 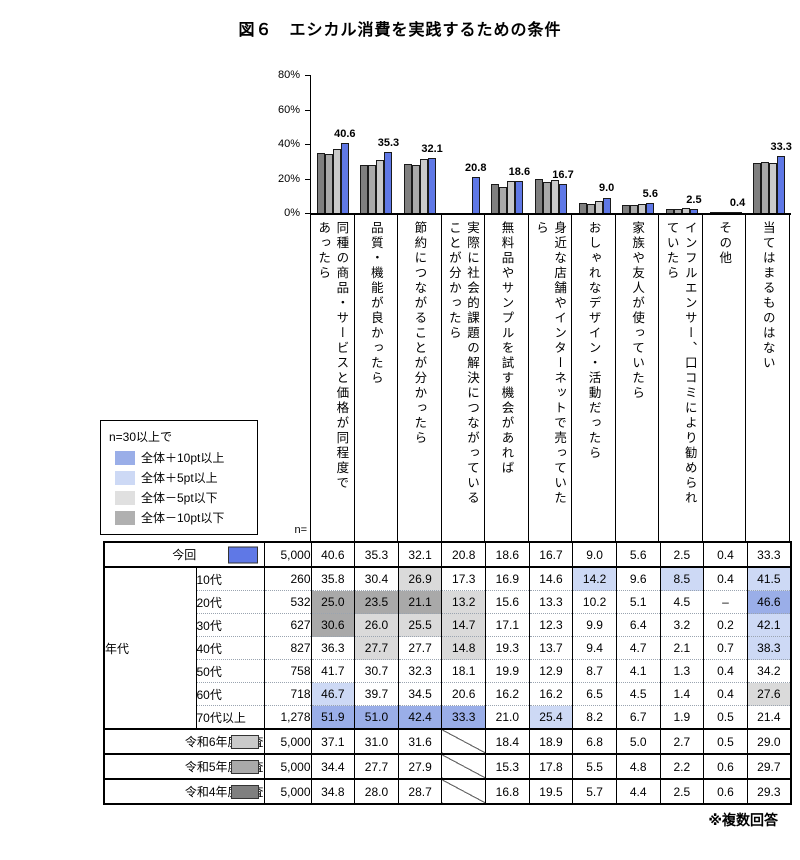 What do you see at coordinates (725, 648) in the screenshot?
I see `value-cell: 0.7` at bounding box center [725, 648].